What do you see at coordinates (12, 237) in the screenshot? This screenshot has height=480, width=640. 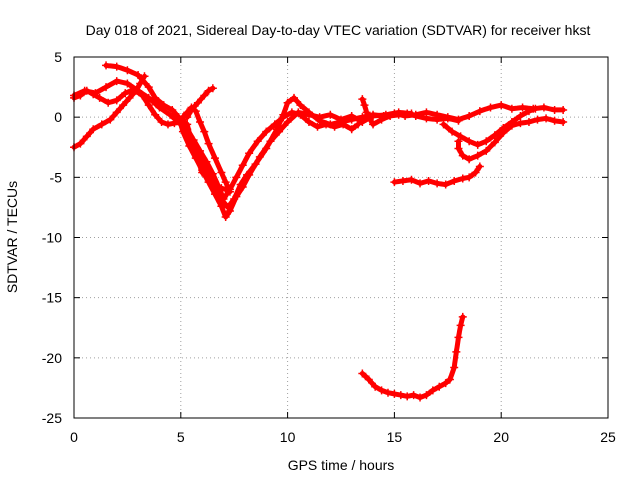 I see `y-axis-label: SDTVAR / TECUs` at bounding box center [12, 237].